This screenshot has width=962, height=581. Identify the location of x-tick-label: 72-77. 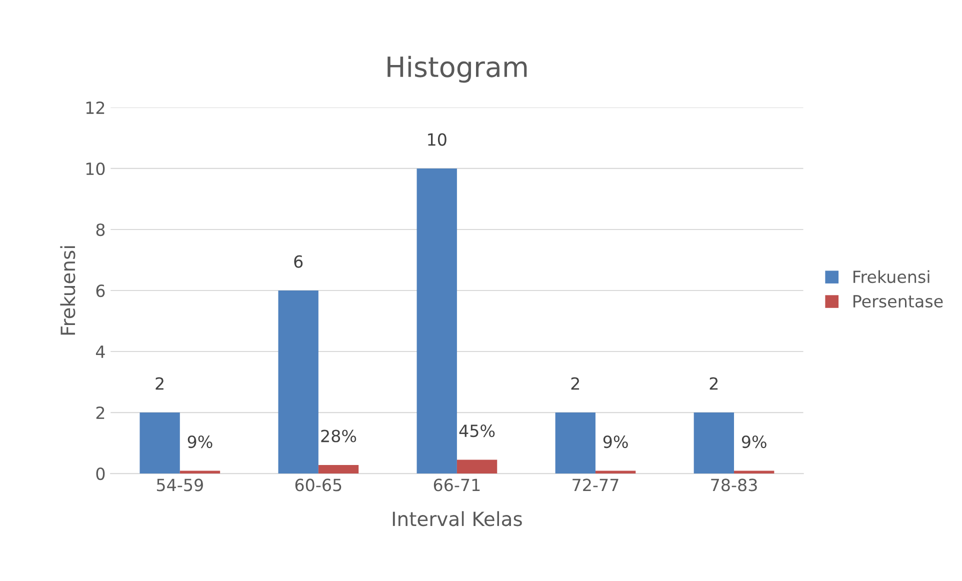
(595, 485).